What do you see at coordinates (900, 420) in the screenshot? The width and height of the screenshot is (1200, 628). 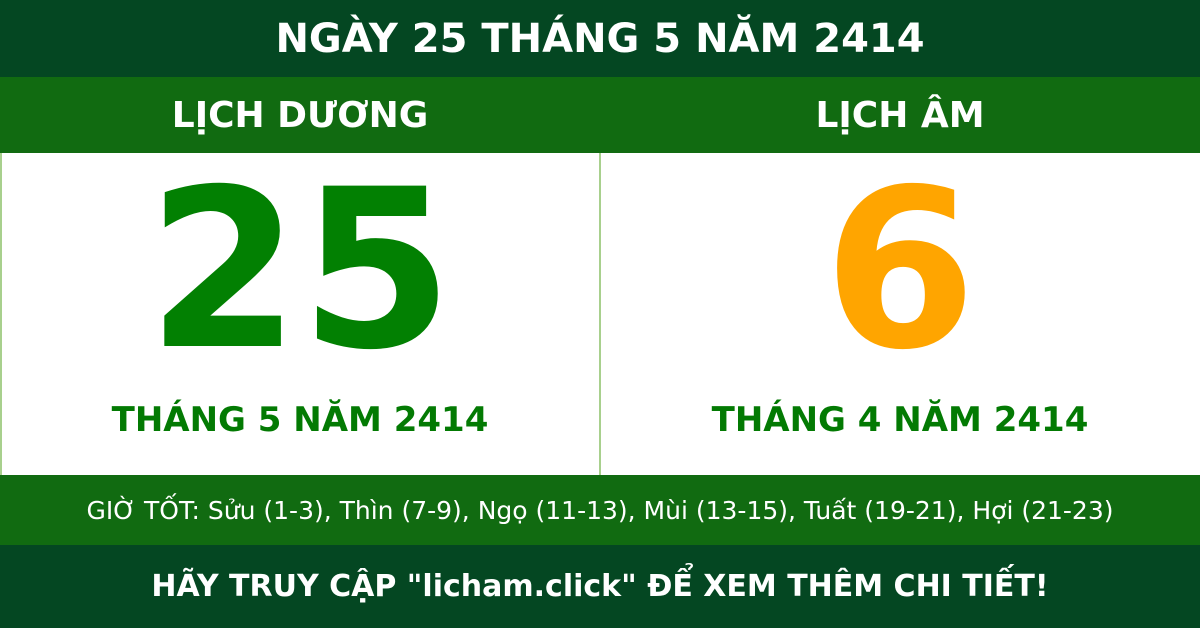 I see `lunar-month-year: THÁNG 4 NĂM 2414` at bounding box center [900, 420].